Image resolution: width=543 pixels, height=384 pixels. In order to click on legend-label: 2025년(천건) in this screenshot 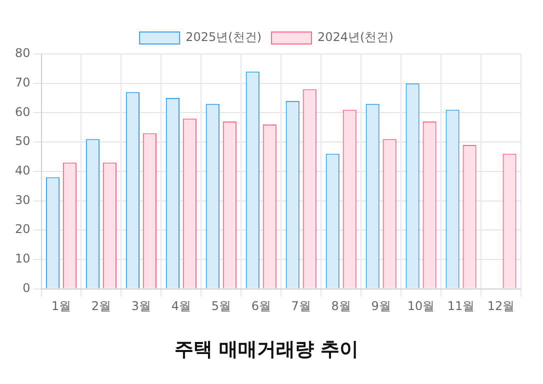, I will do `click(224, 37)`.